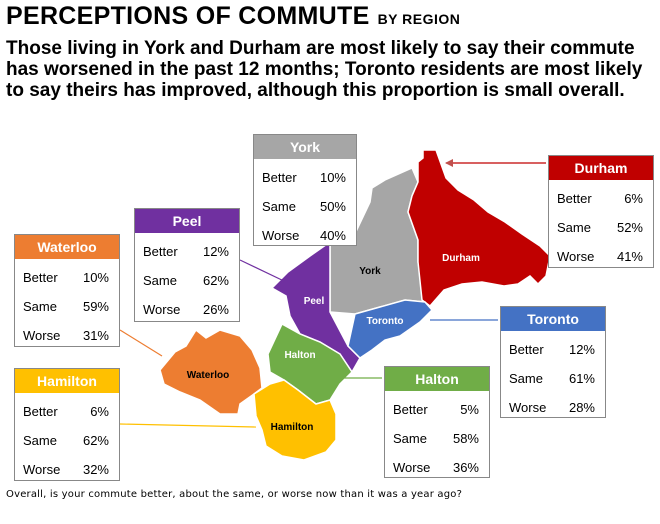  I want to click on chart-title: PERCEPTIONS OF COMMUTE BY REGION, so click(233, 16).